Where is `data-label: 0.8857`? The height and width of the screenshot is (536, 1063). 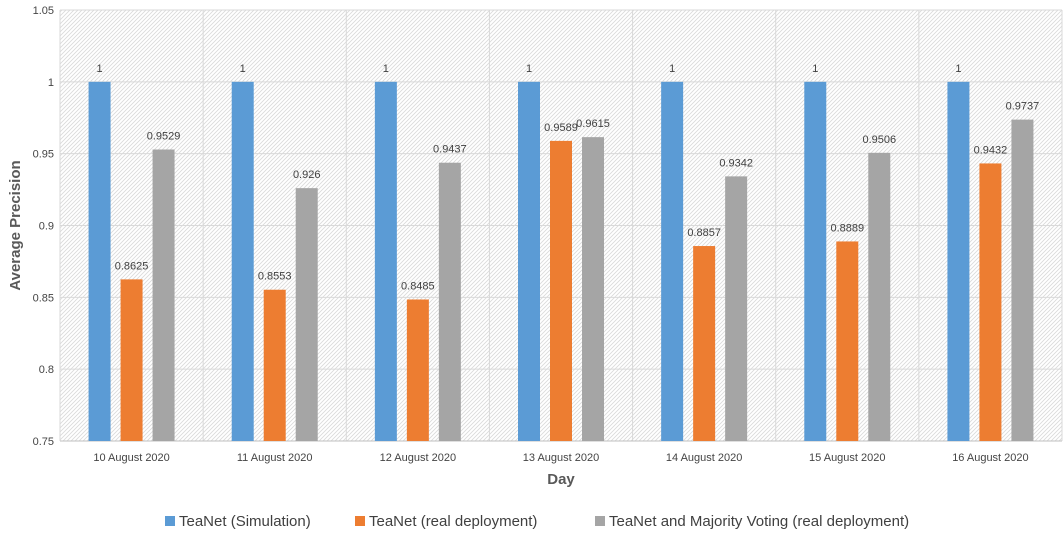 data-label: 0.8857 is located at coordinates (704, 233).